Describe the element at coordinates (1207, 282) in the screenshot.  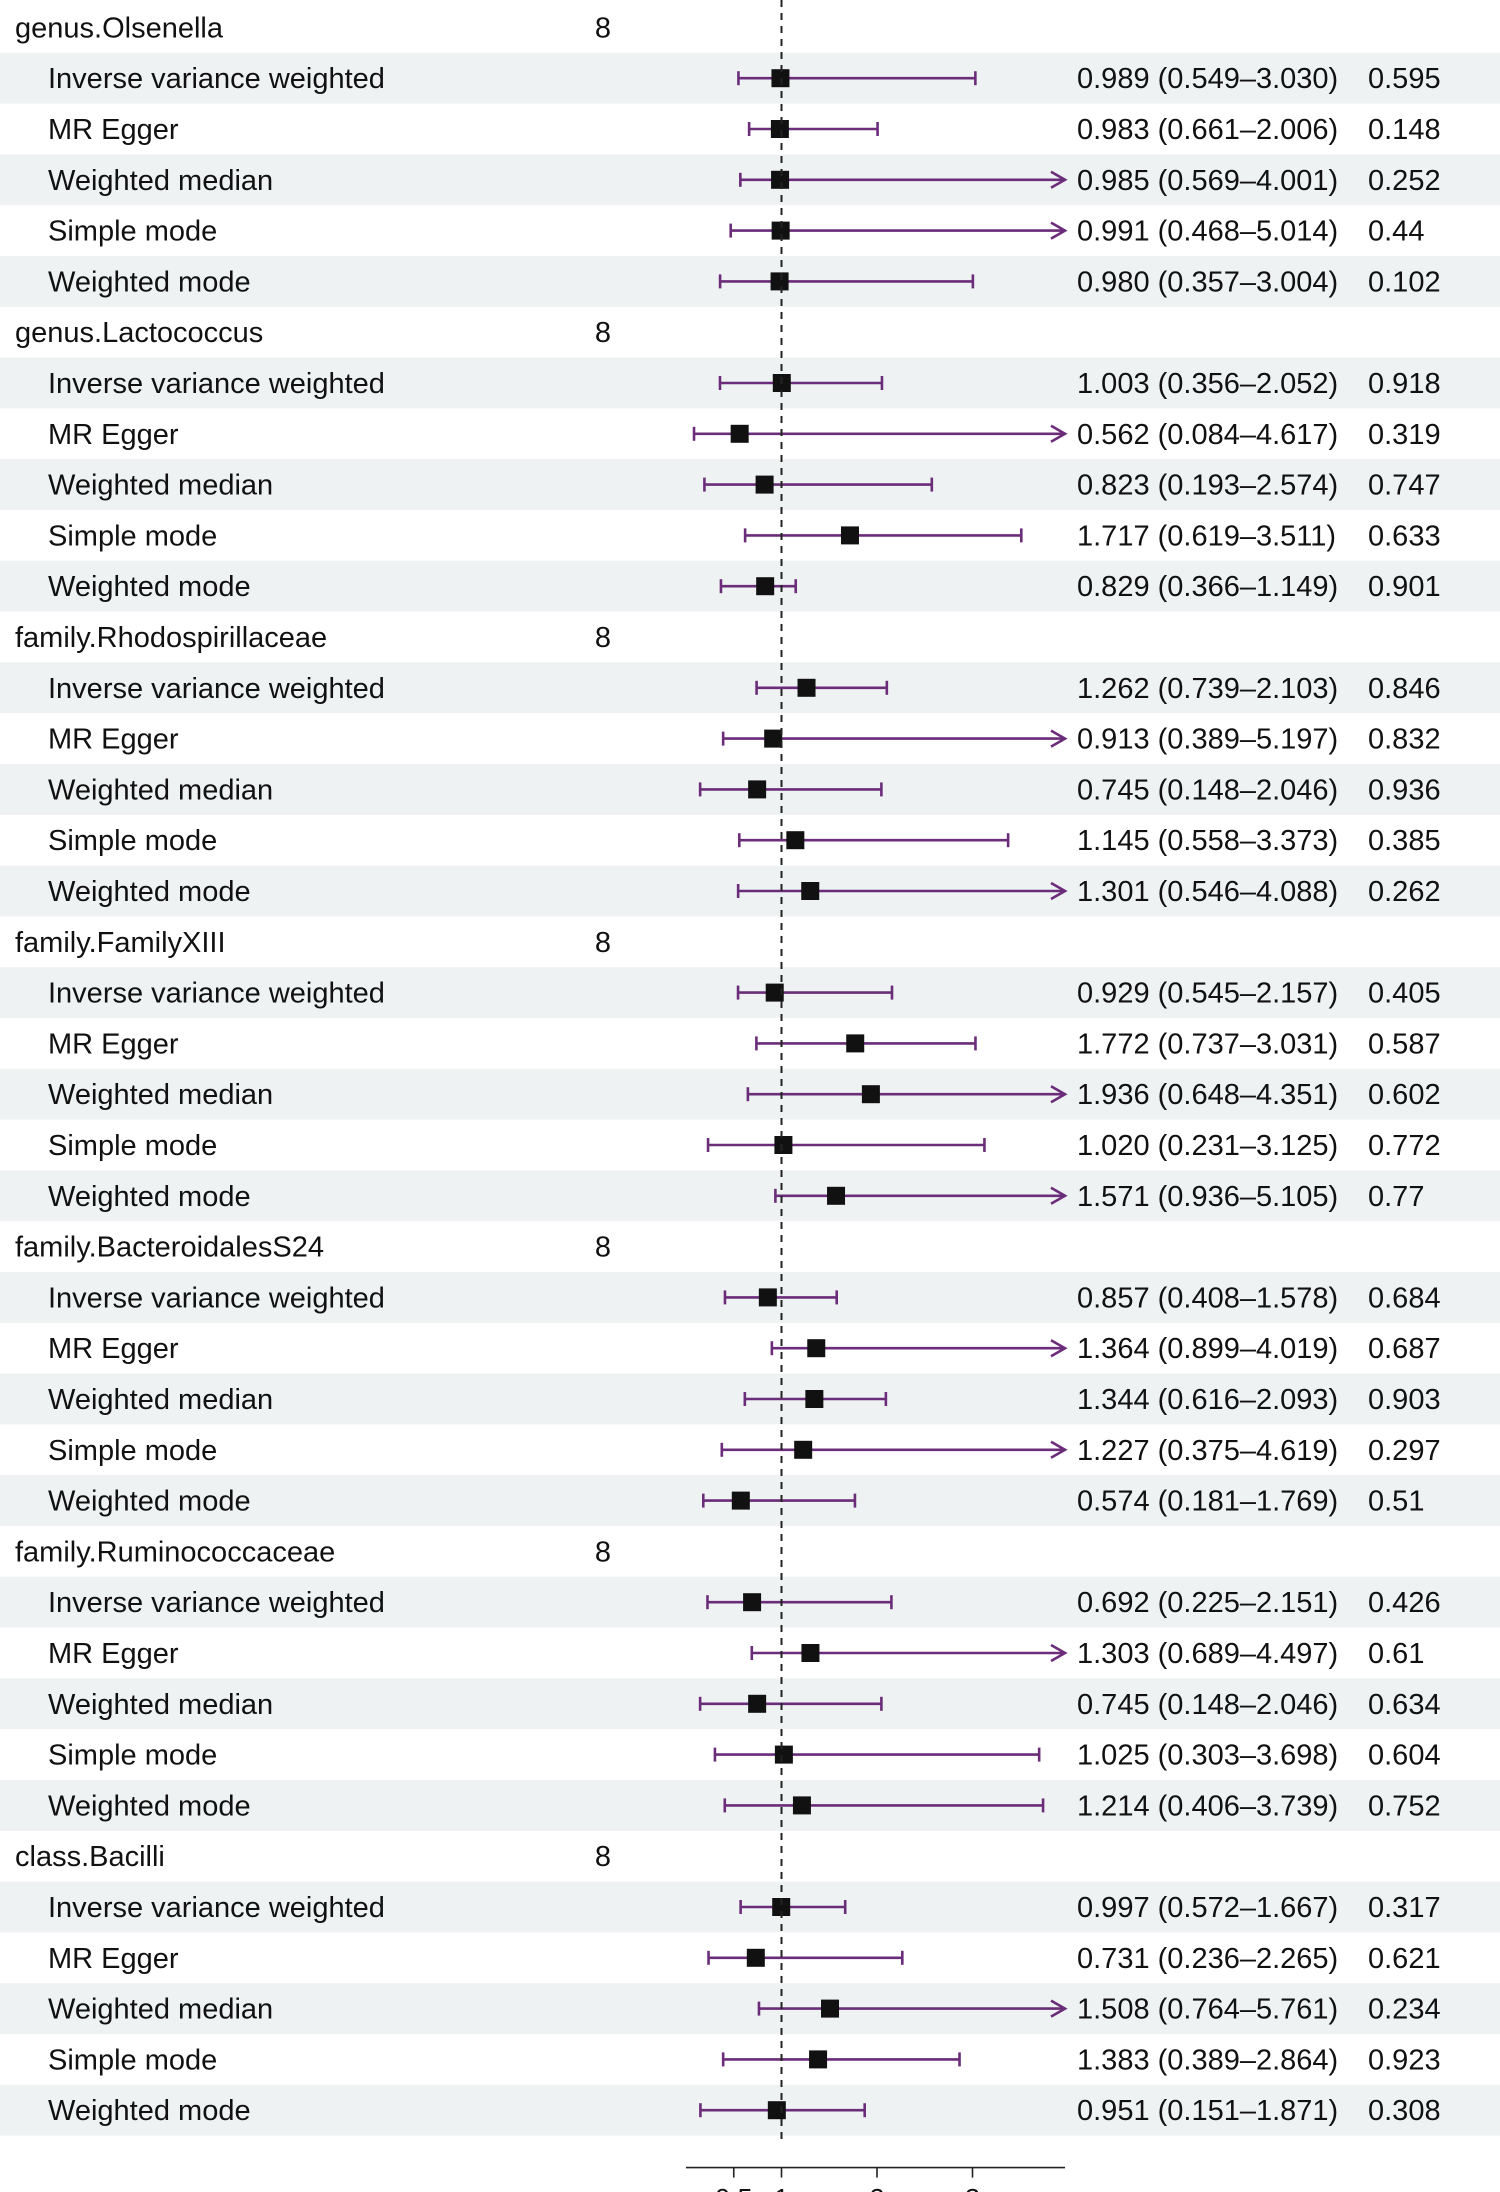
I see `or-ci-value: 0.980 (0.357–3.004)` at that location.